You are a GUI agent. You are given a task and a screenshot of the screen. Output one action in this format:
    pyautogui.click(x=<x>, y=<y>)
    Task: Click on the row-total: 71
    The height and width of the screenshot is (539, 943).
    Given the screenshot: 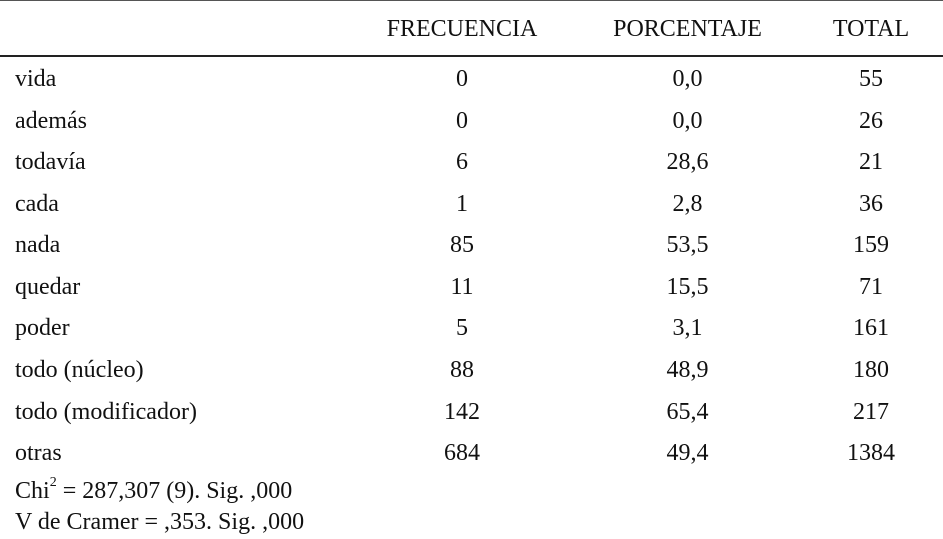 What is the action you would take?
    pyautogui.click(x=871, y=287)
    